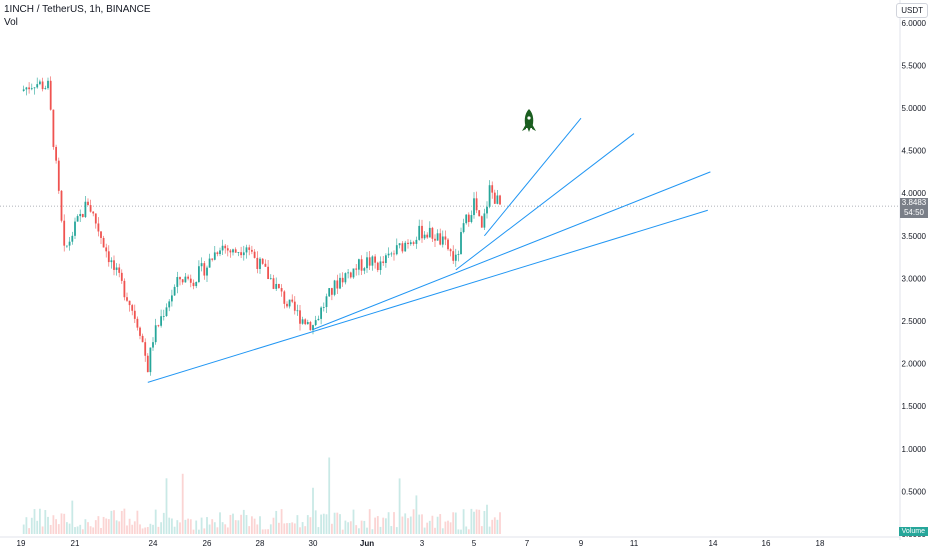  Describe the element at coordinates (914, 108) in the screenshot. I see `price-tick-label: 5.0000` at that location.